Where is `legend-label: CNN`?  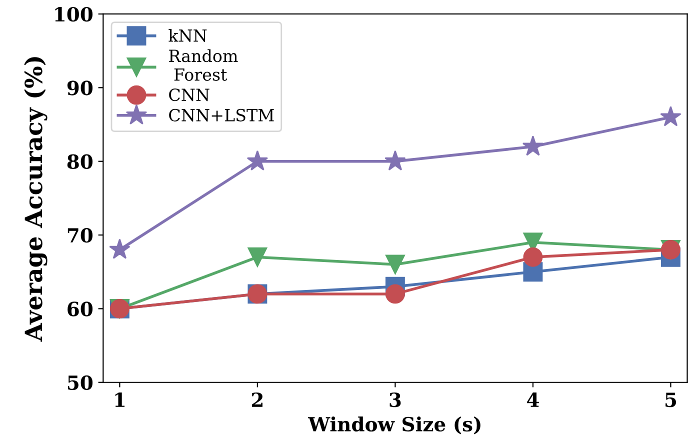
legend-label: CNN is located at coordinates (189, 95).